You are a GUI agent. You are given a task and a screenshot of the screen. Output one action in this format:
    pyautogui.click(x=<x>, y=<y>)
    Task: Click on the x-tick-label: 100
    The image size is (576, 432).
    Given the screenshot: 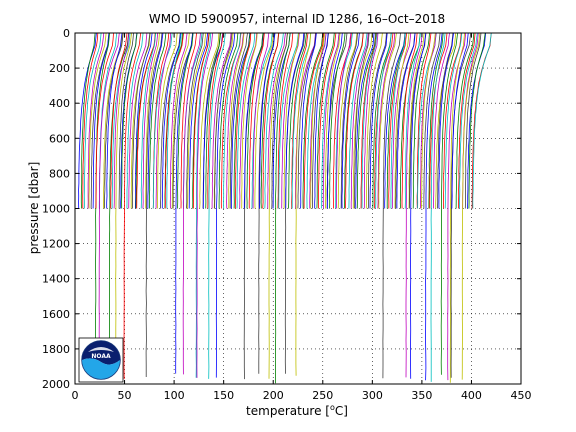 What is the action you would take?
    pyautogui.click(x=174, y=395)
    